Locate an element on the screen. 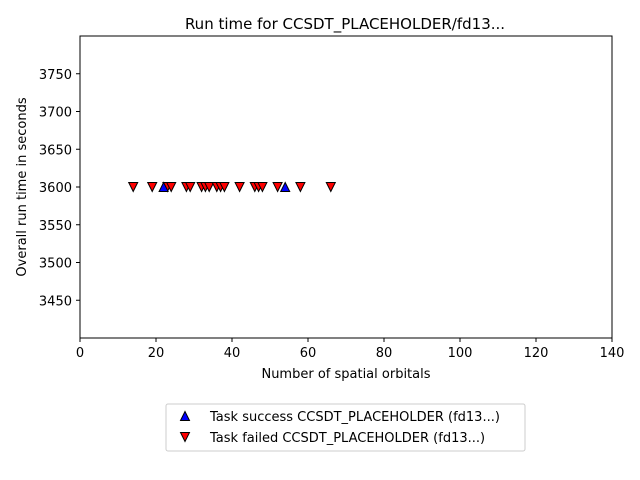  y-tick-label: 3750 is located at coordinates (55, 75).